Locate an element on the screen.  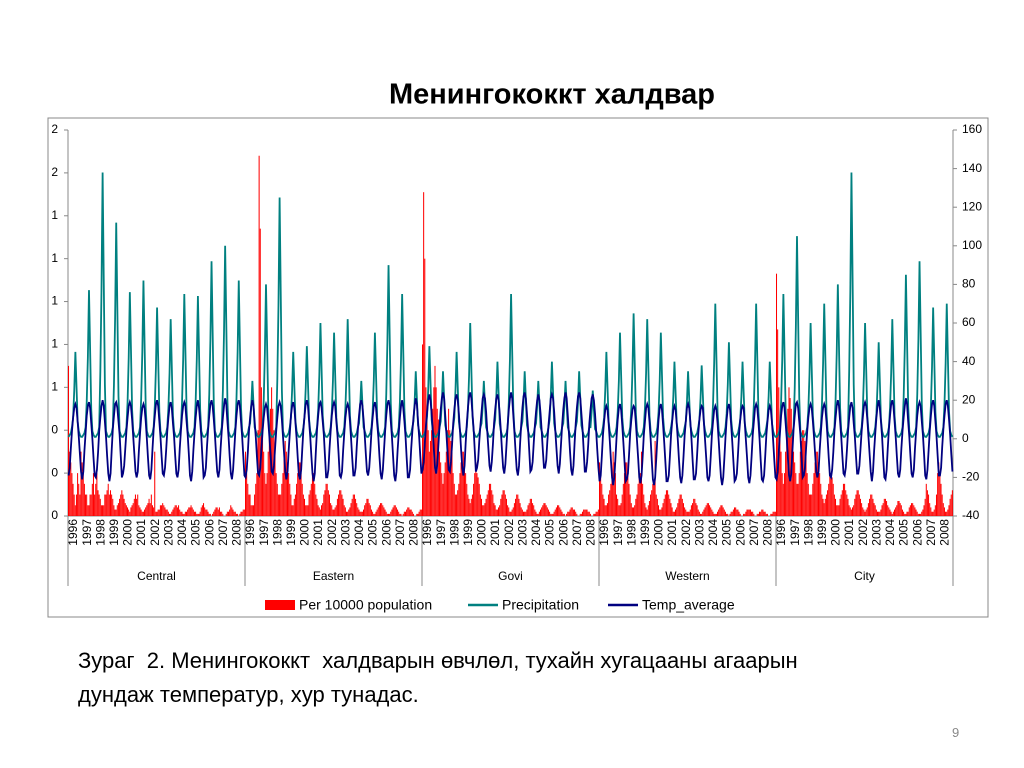
x-tick-label: 2005 is located at coordinates (373, 532).